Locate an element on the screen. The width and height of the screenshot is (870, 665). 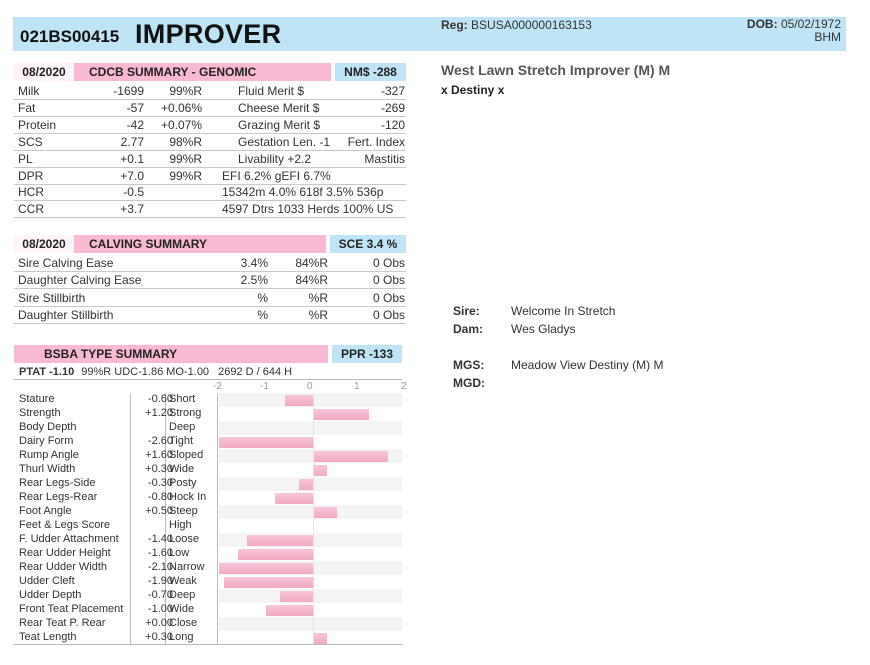
cdcb-value: +7.0 is located at coordinates (132, 175).